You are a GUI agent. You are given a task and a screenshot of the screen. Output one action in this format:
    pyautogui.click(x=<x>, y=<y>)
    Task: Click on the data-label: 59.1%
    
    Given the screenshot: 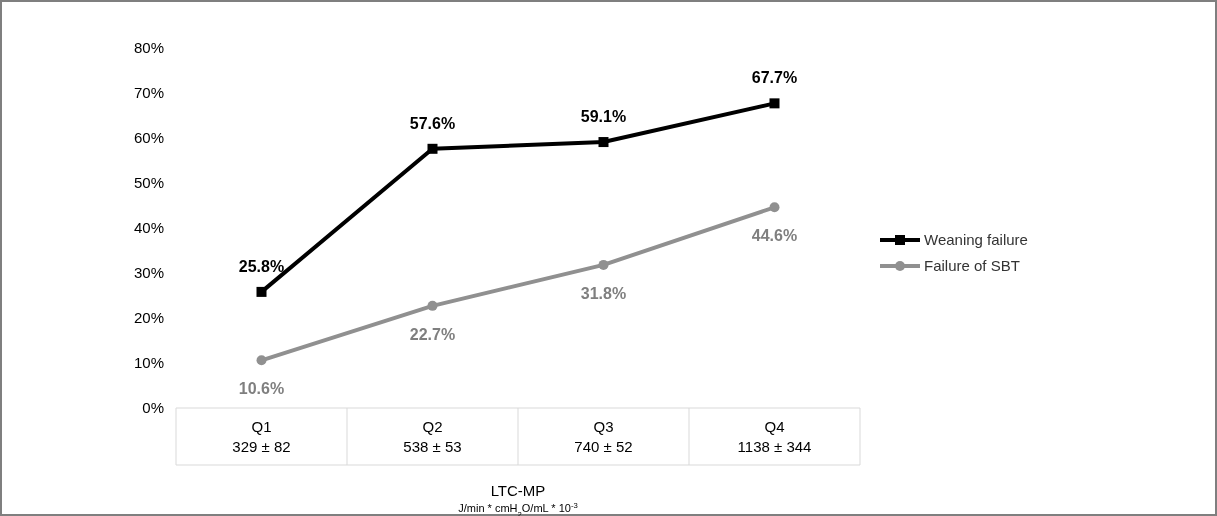 What is the action you would take?
    pyautogui.click(x=603, y=117)
    